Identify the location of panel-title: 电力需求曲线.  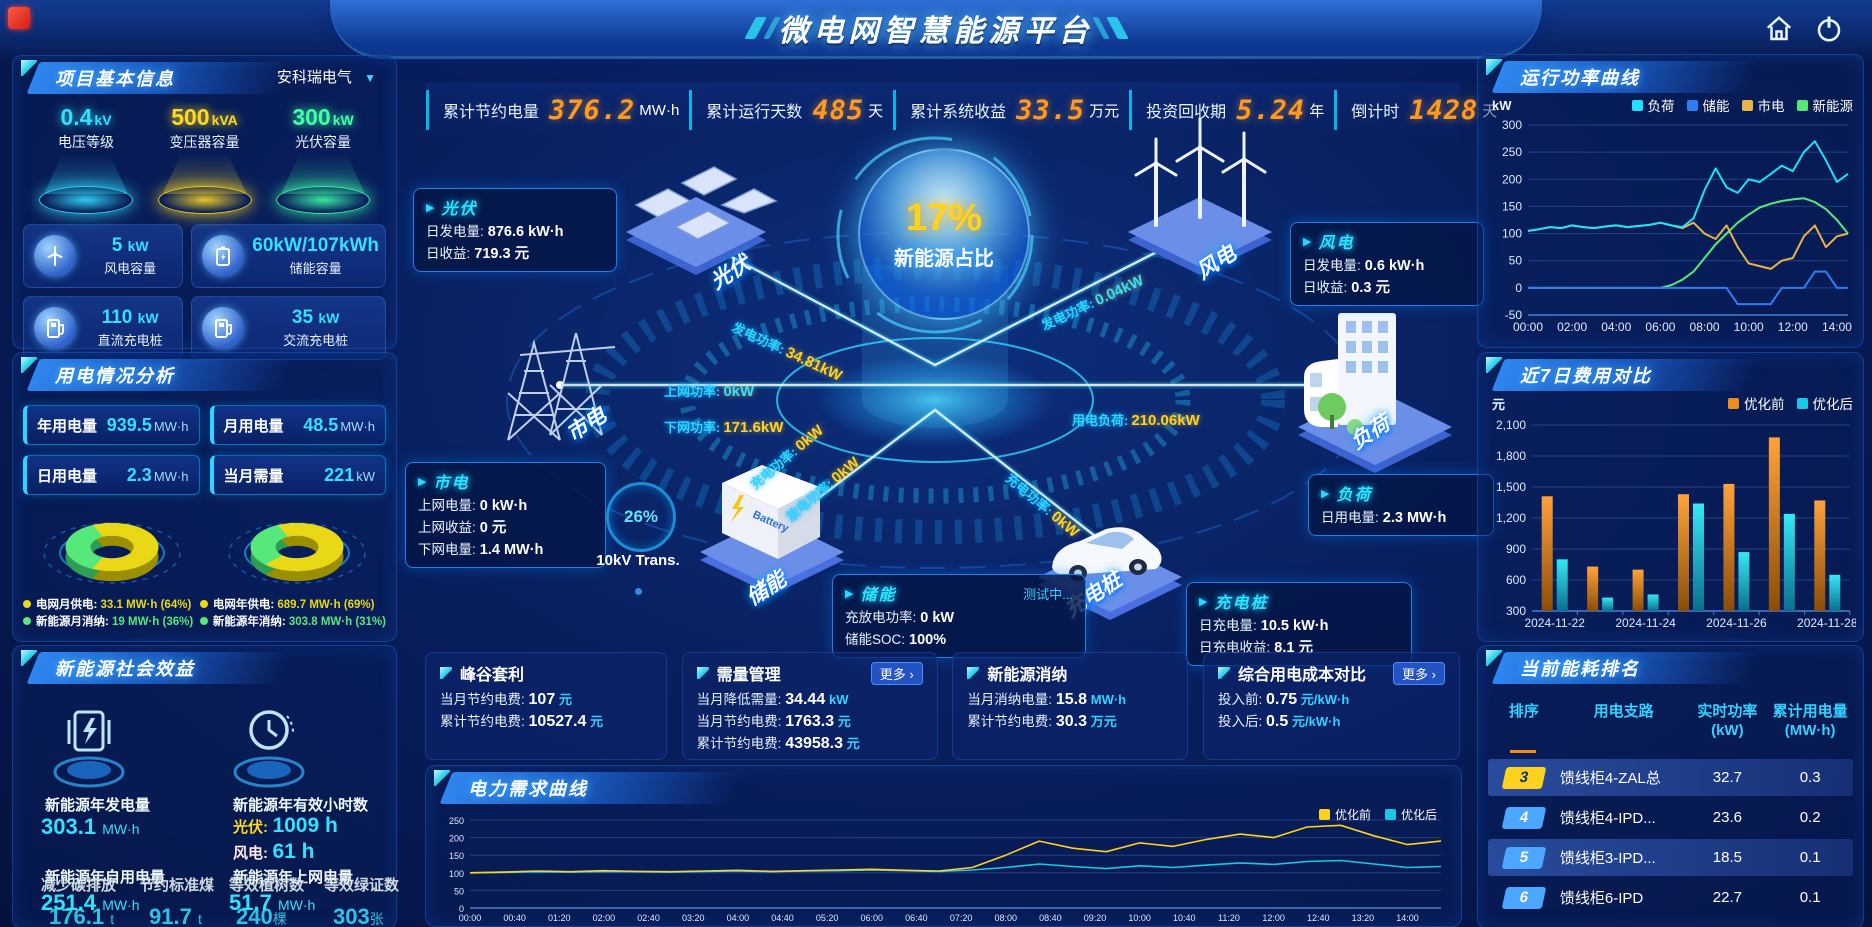
(528, 789).